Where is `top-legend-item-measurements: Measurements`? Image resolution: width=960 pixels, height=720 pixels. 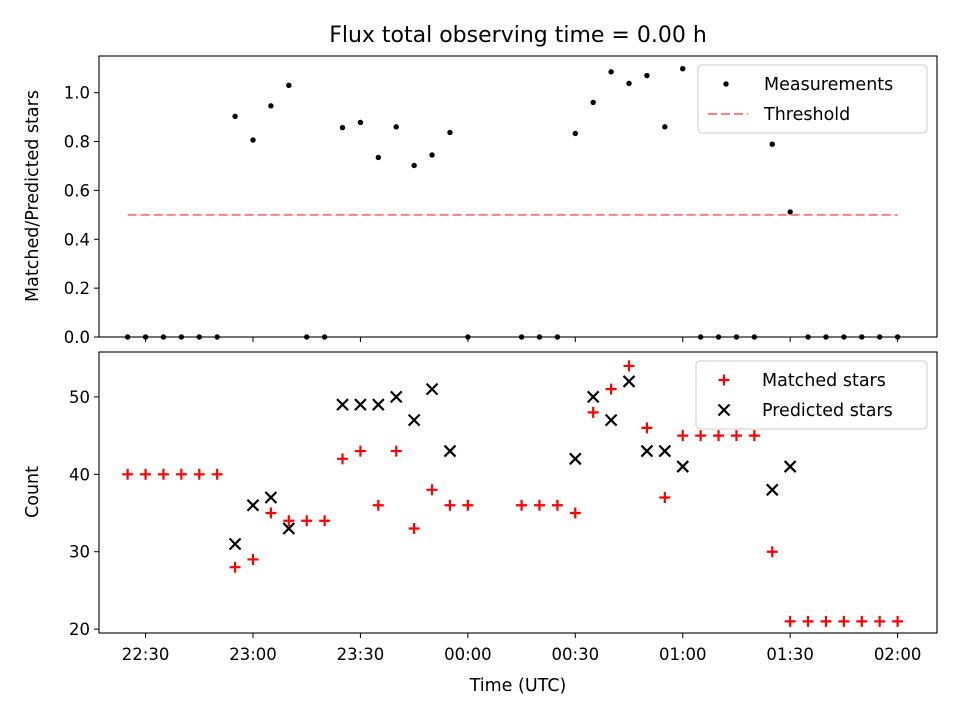 top-legend-item-measurements: Measurements is located at coordinates (808, 85).